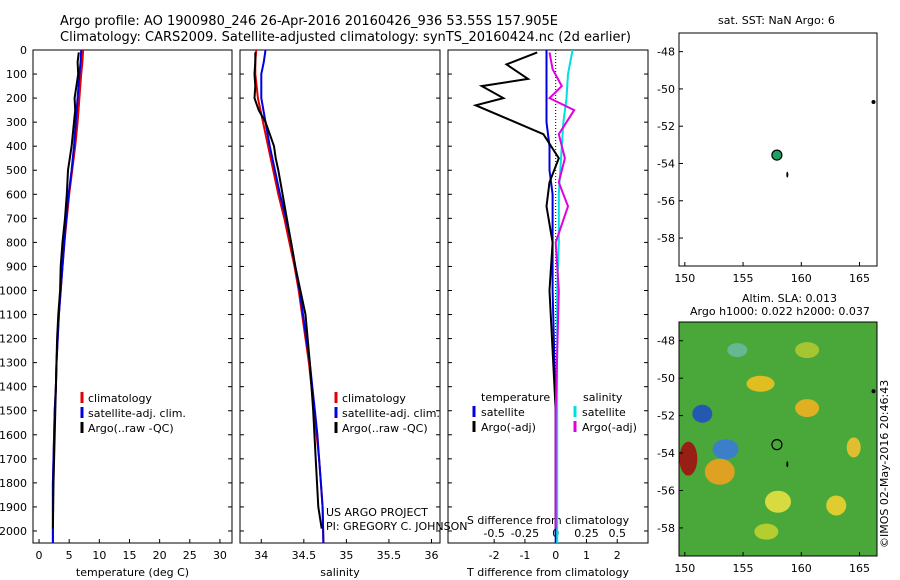  Describe the element at coordinates (39, 555) in the screenshot. I see `temp-x-tick-label: 0` at that location.